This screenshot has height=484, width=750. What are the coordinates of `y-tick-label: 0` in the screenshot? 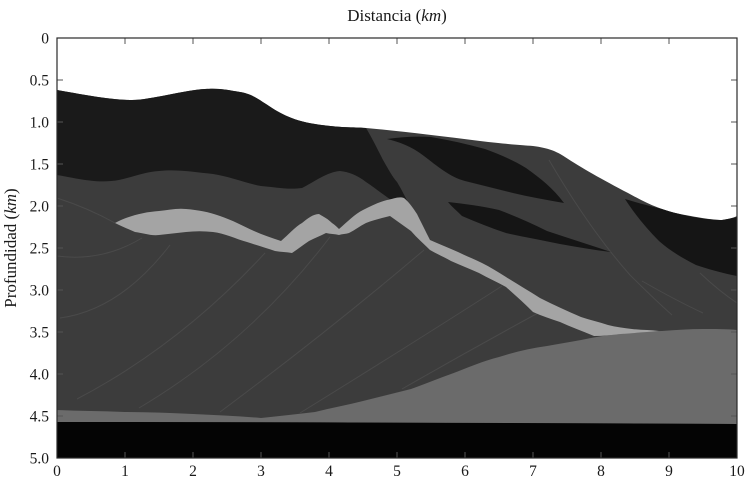 It's located at (45, 39).